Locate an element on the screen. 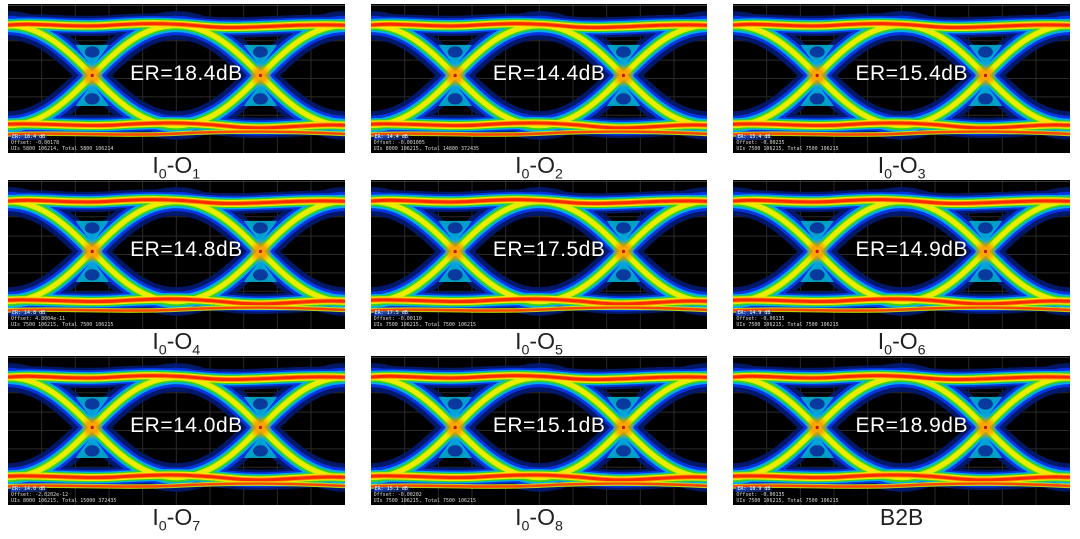 This screenshot has height=539, width=1080. scope-info-line: Offset: -0.00235 is located at coordinates (760, 143).